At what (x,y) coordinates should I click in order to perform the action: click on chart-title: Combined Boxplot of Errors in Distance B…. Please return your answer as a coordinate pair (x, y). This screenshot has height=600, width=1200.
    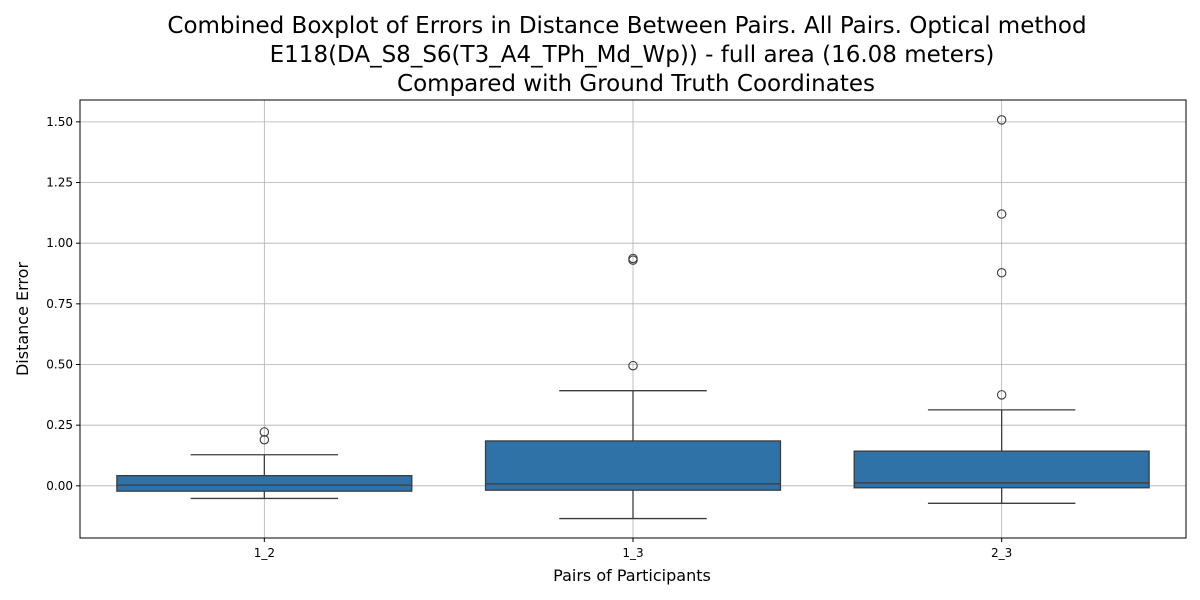
    Looking at the image, I should click on (626, 55).